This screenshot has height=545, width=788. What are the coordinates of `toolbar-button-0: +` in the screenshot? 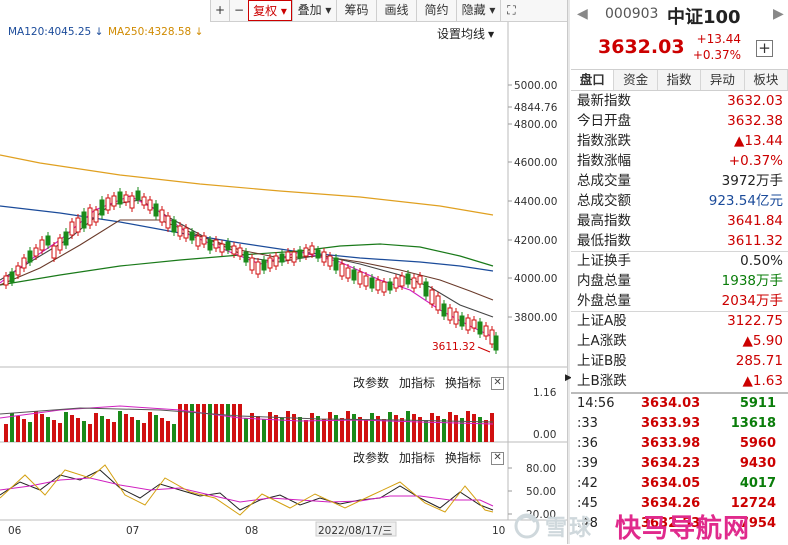 It's located at (219, 10).